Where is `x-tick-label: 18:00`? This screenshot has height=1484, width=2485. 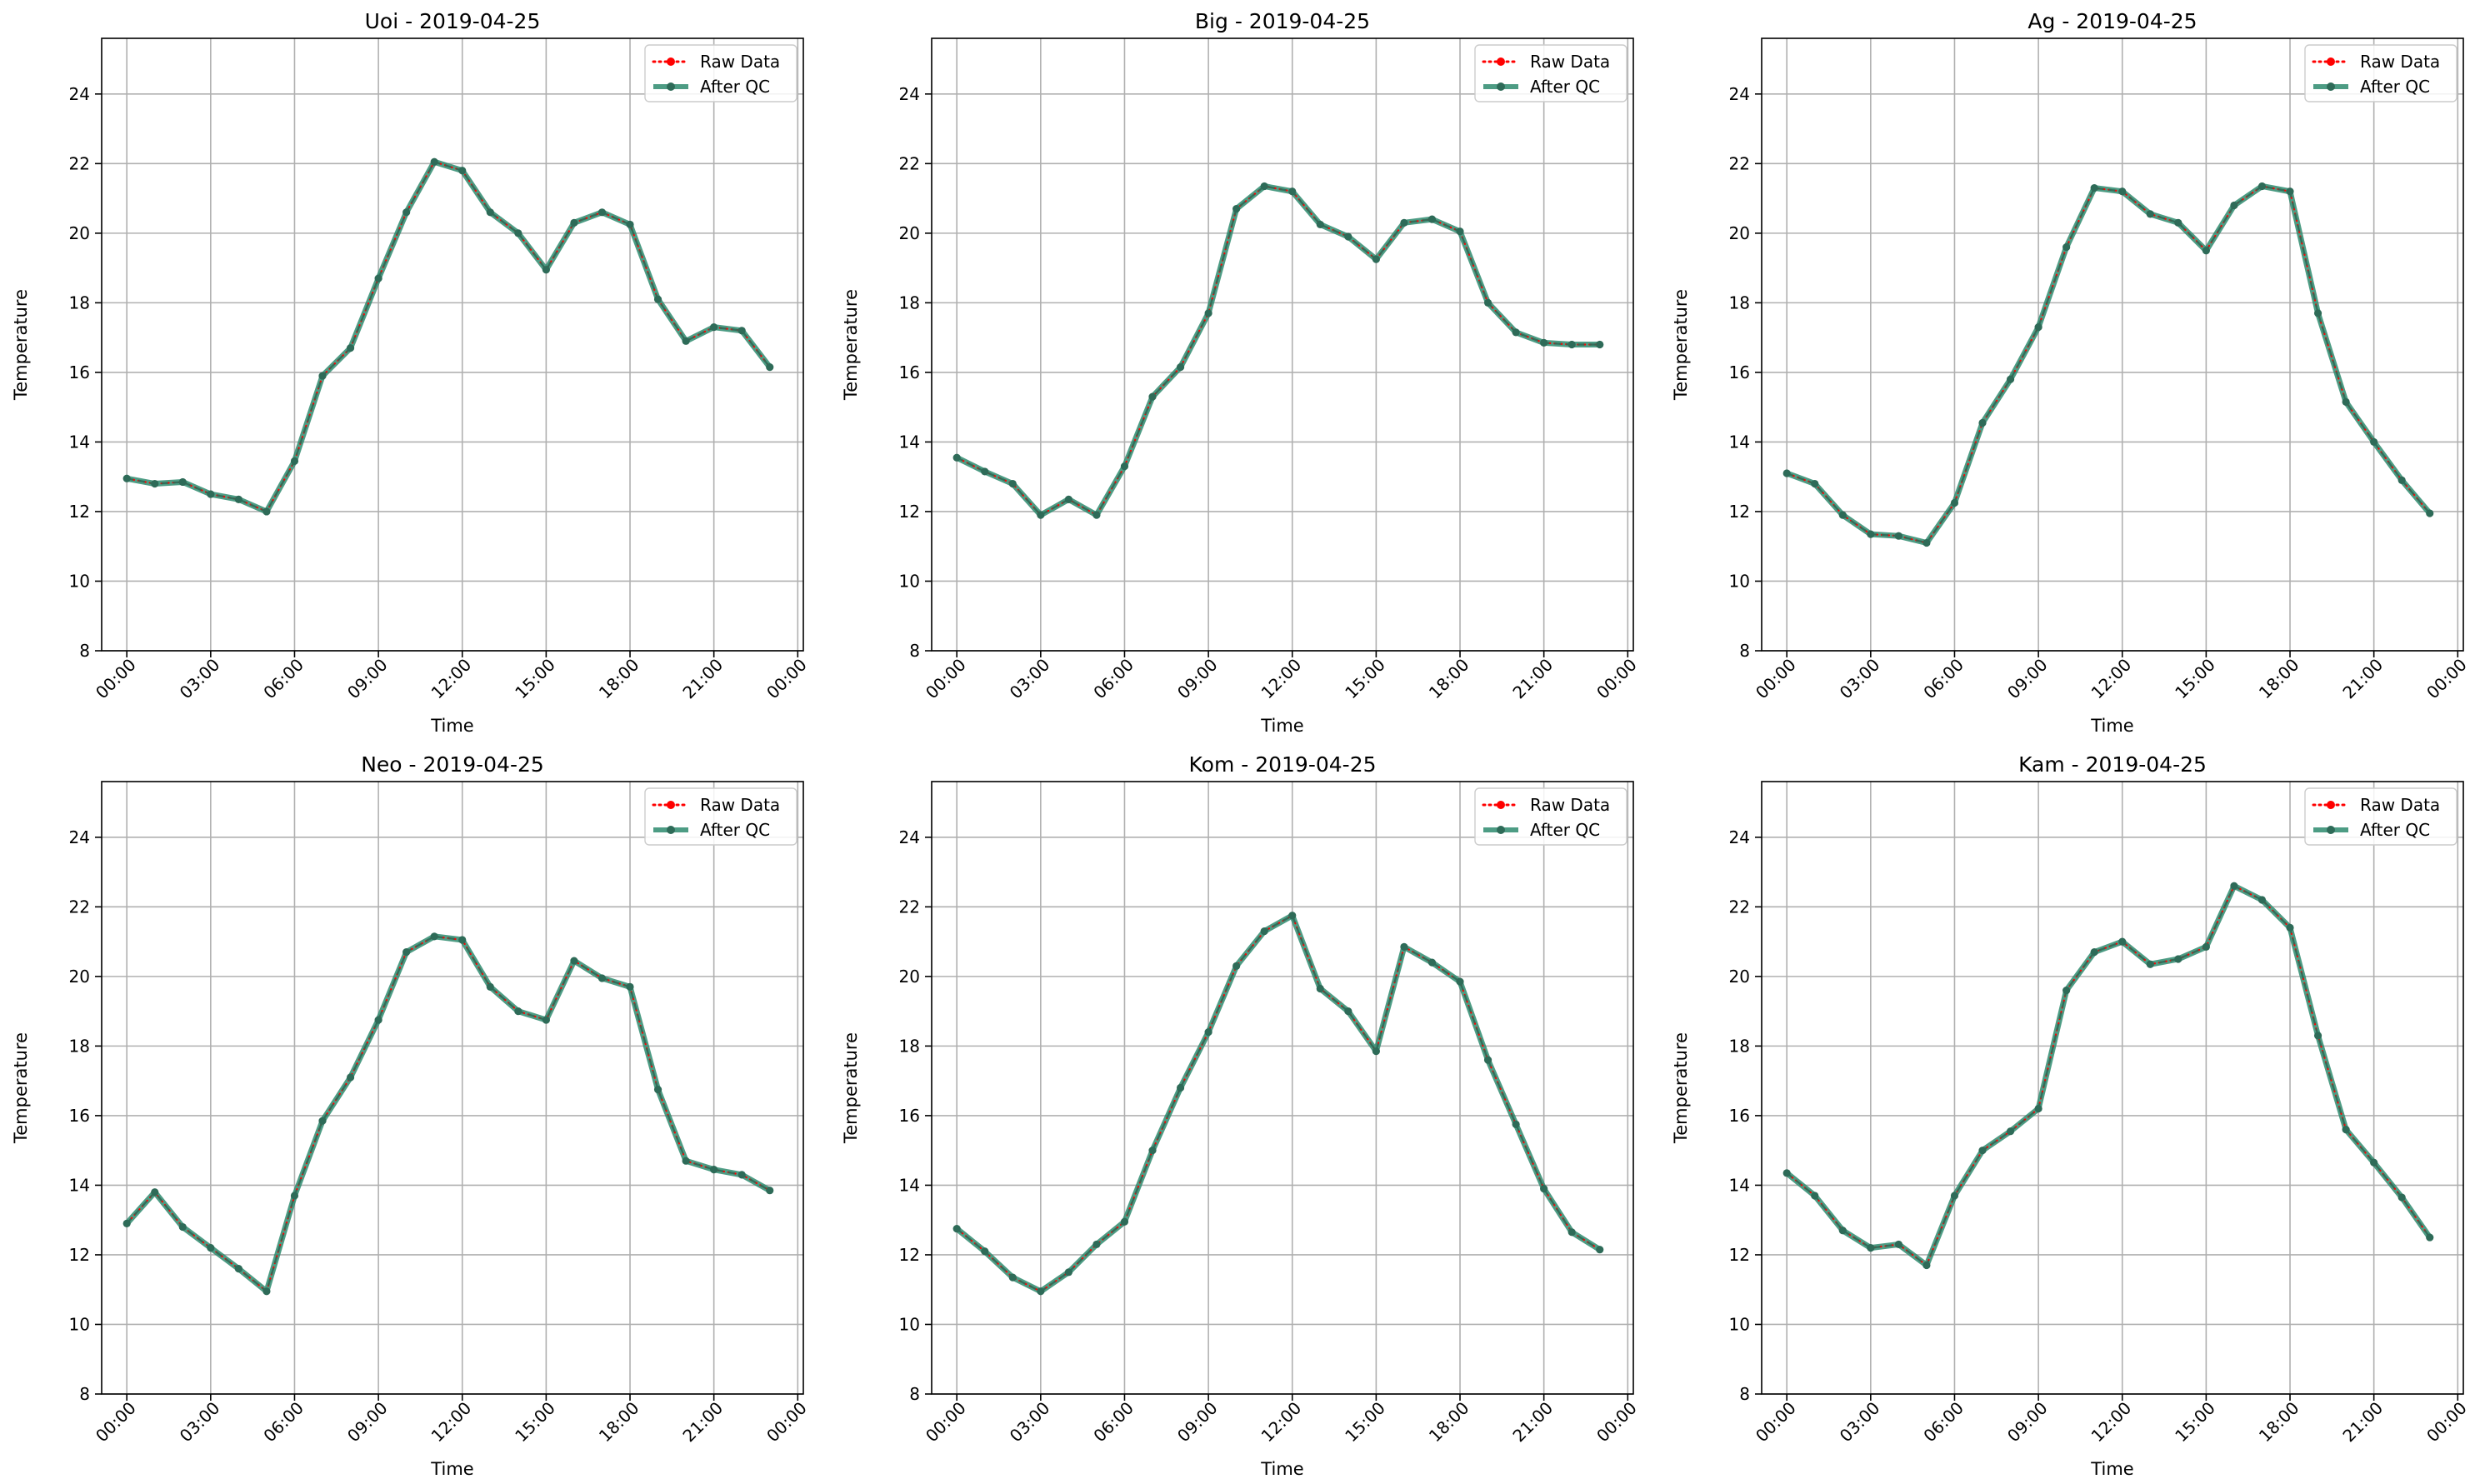 x-tick-label: 18:00 is located at coordinates (619, 679).